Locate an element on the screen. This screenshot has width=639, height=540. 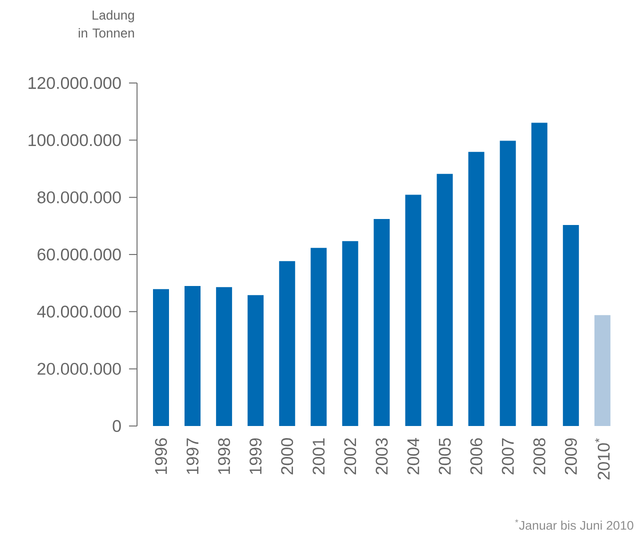
y-tick-label: 100.000.000 is located at coordinates (74, 140).